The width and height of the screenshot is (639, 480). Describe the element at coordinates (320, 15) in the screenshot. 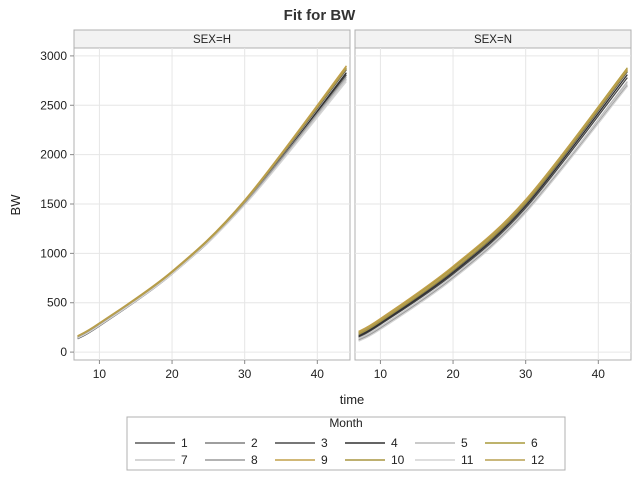

I see `chart-title: Fit for BW` at that location.